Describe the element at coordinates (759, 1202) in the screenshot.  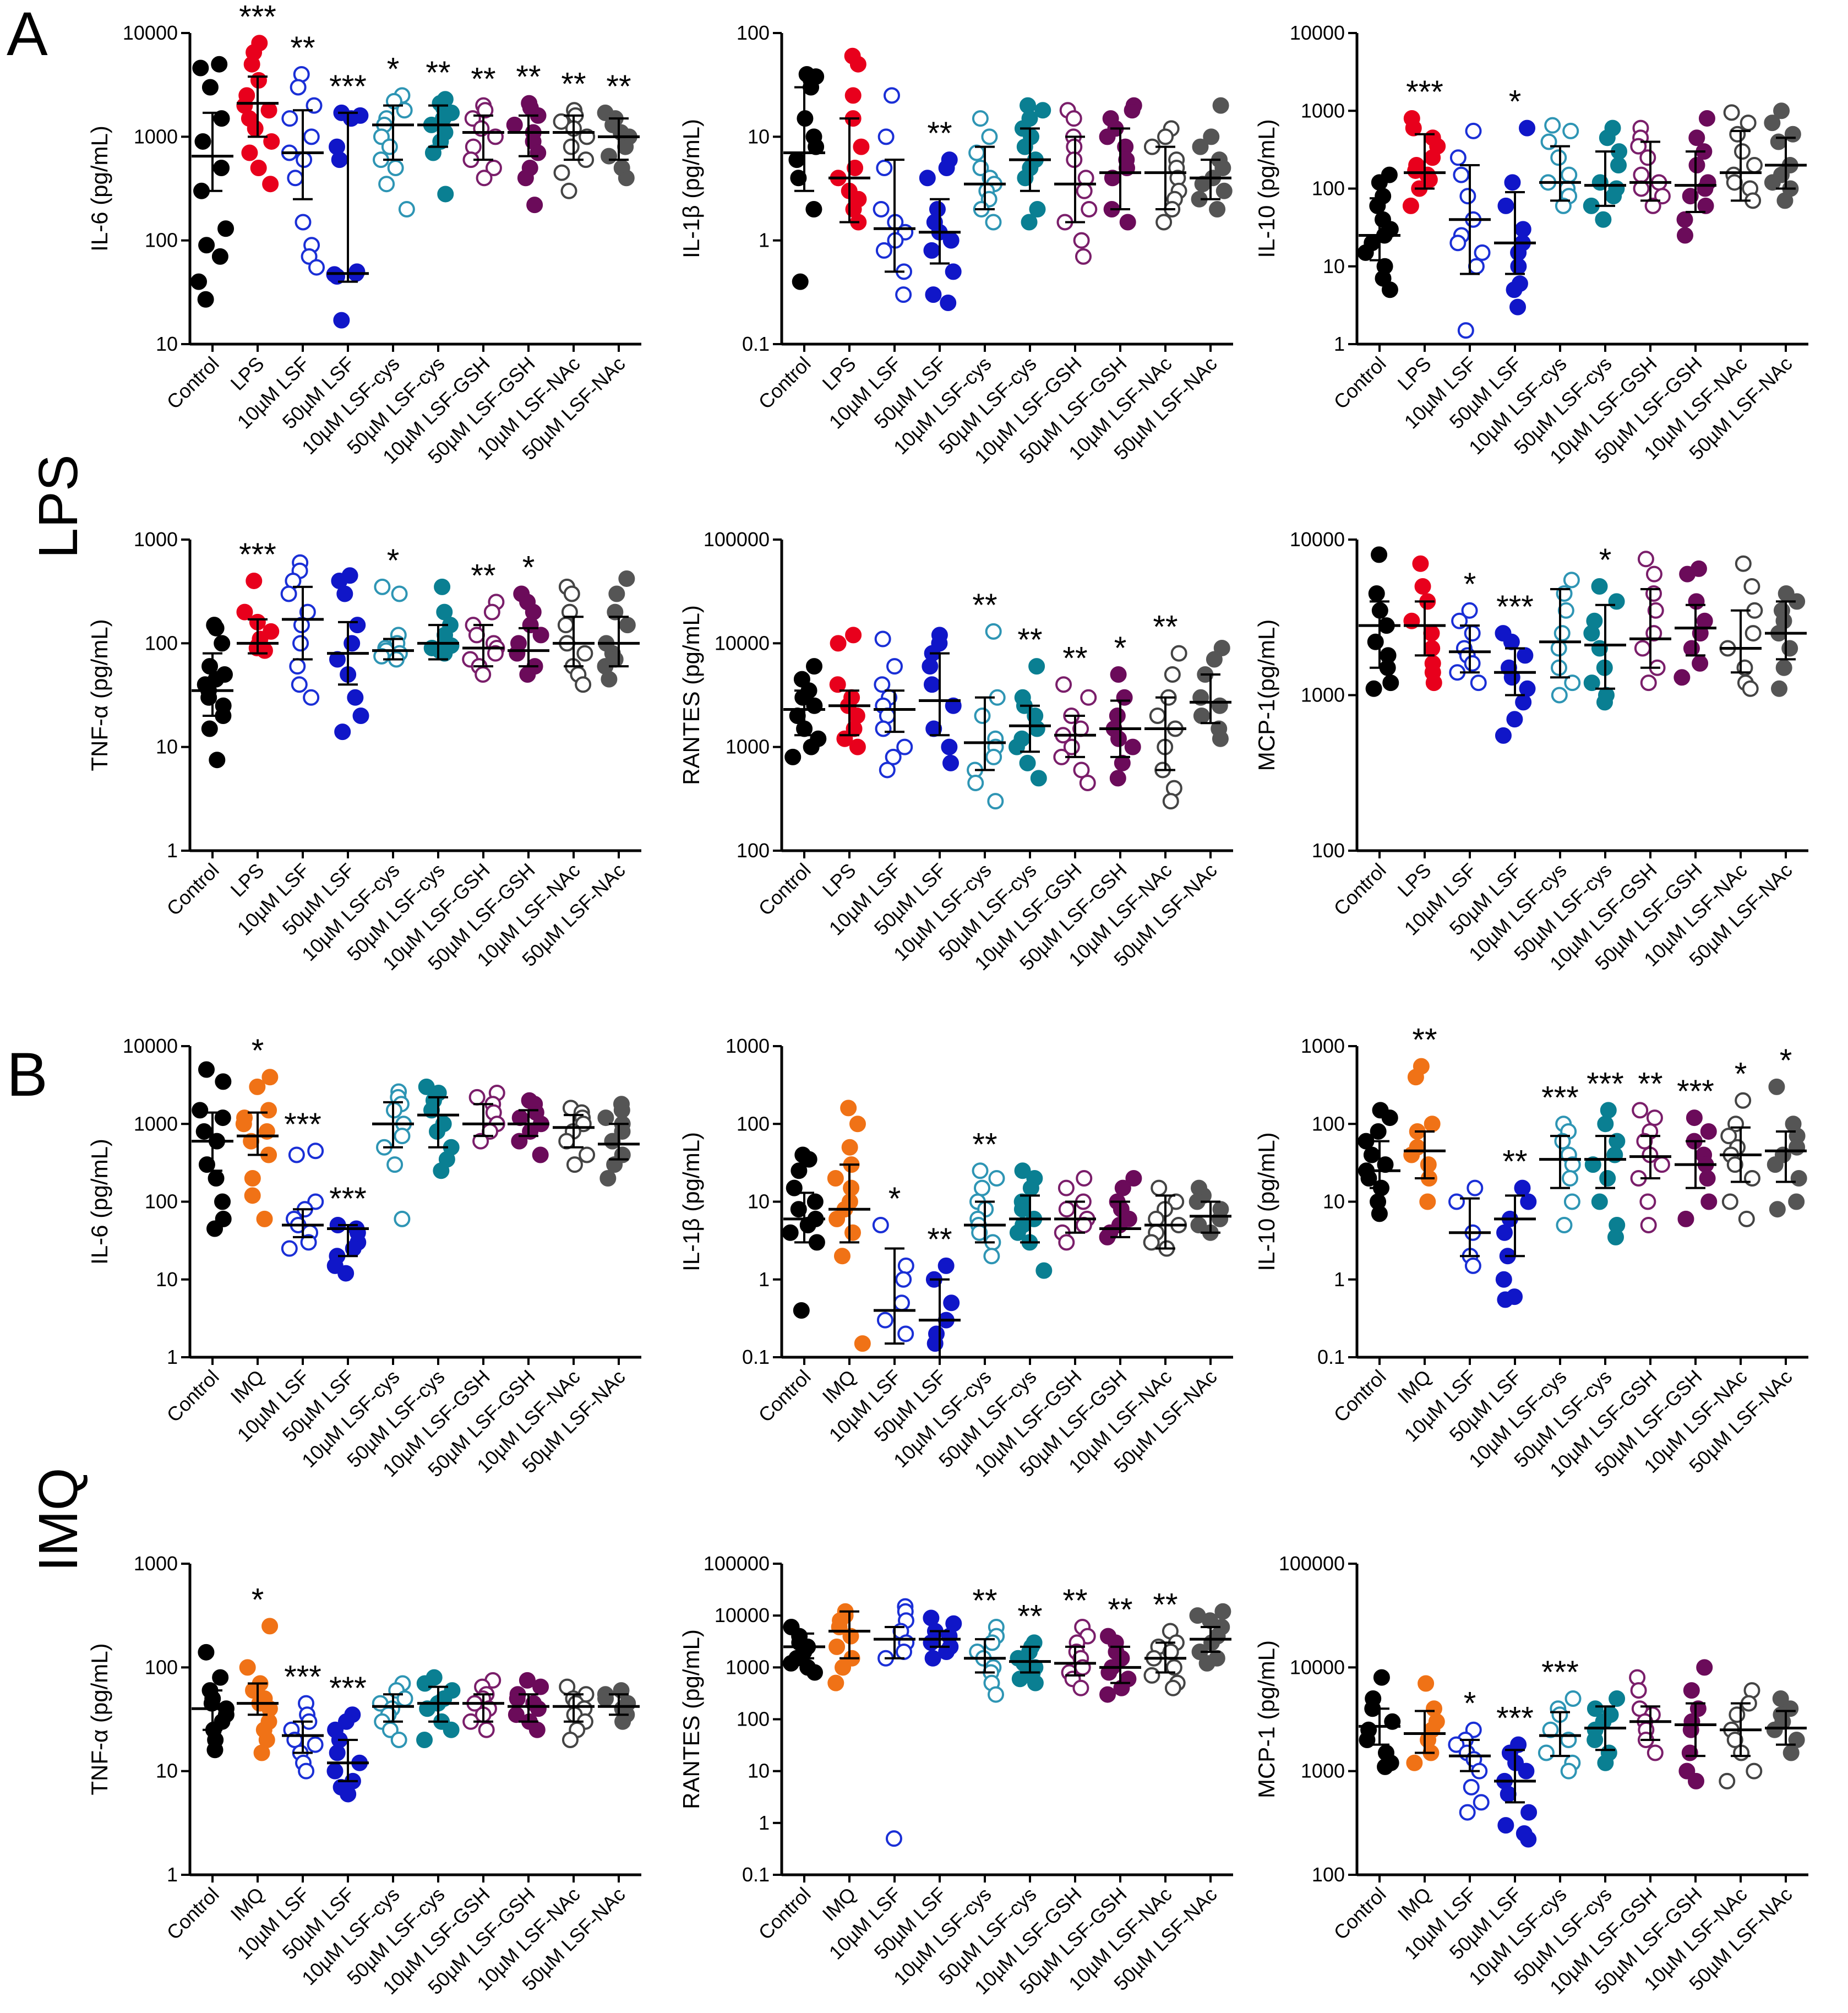
I see `y-tick-label: 10` at that location.